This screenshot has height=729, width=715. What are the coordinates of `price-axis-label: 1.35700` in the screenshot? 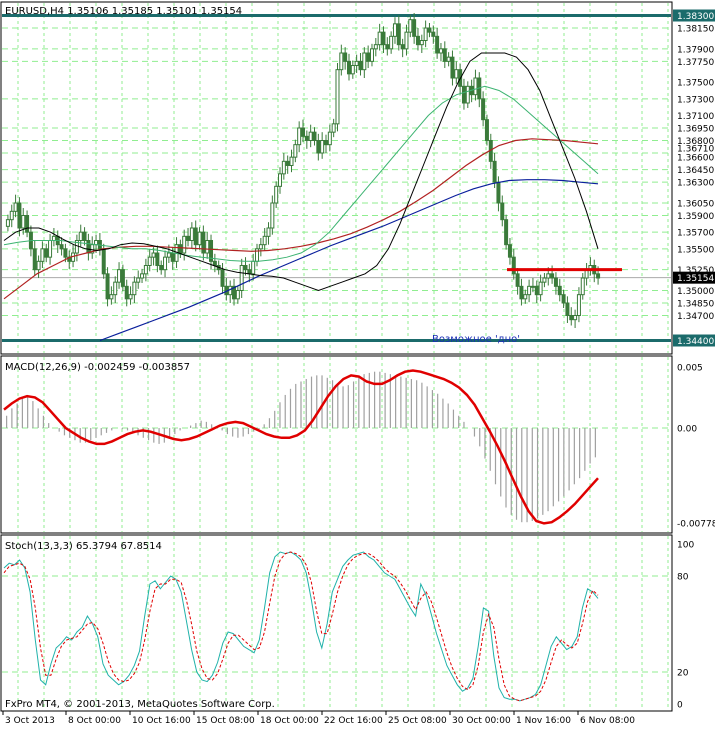 It's located at (695, 234).